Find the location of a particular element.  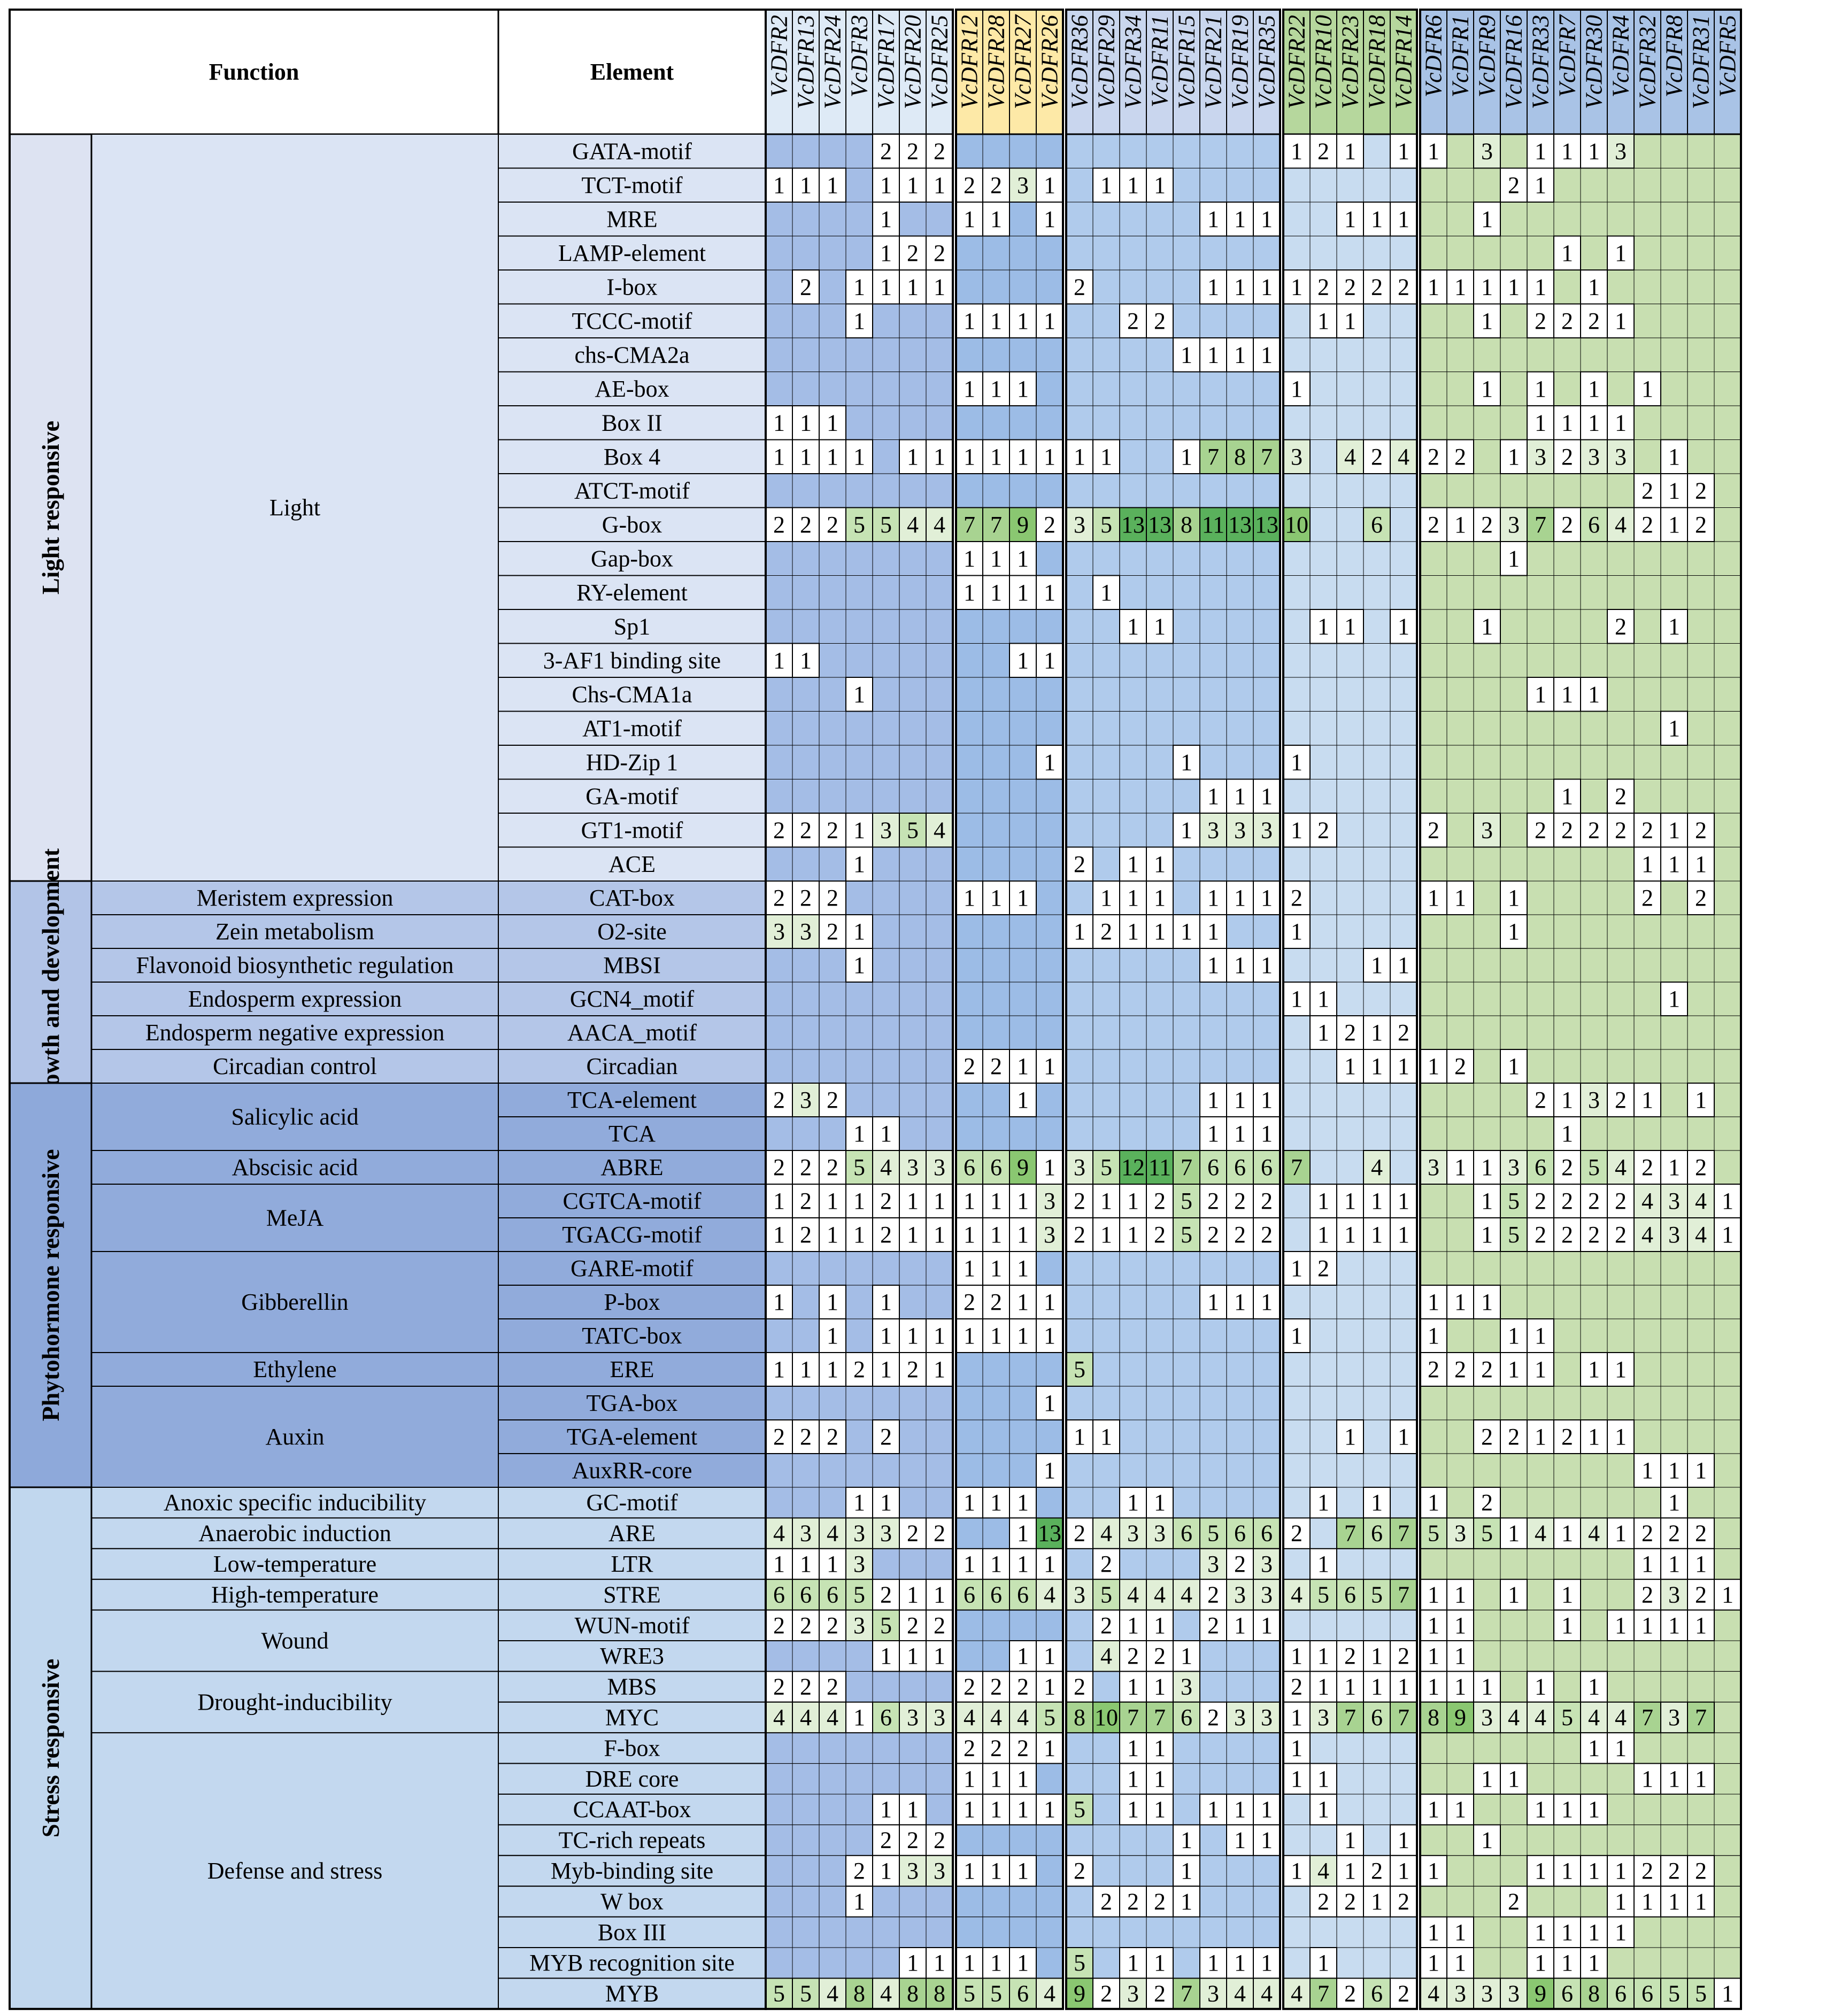

element-label: TCA is located at coordinates (632, 1134).